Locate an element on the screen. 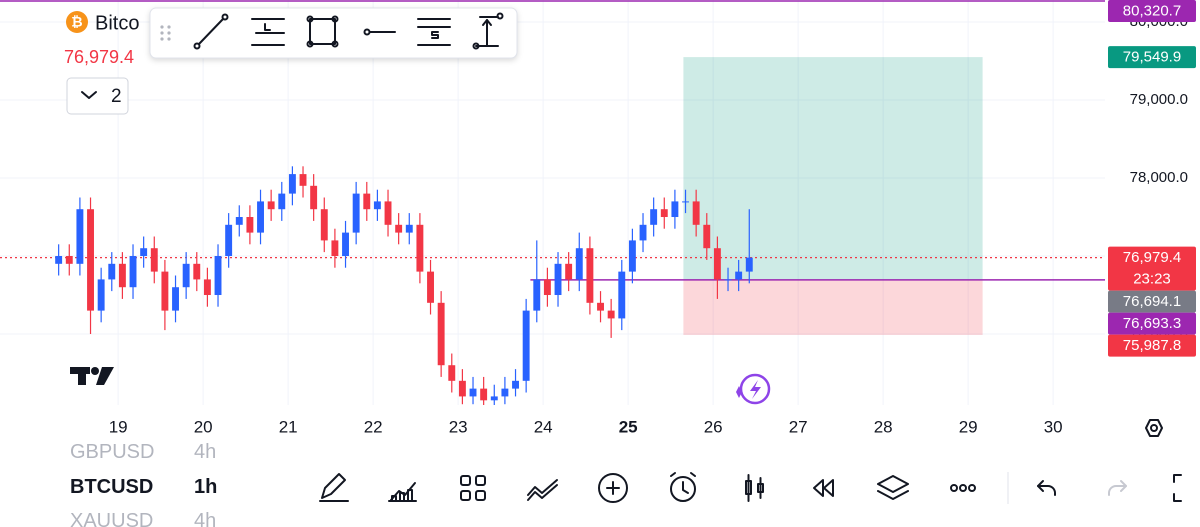 This screenshot has width=1200, height=527. price-tag-label: 75,987.8 is located at coordinates (1152, 345).